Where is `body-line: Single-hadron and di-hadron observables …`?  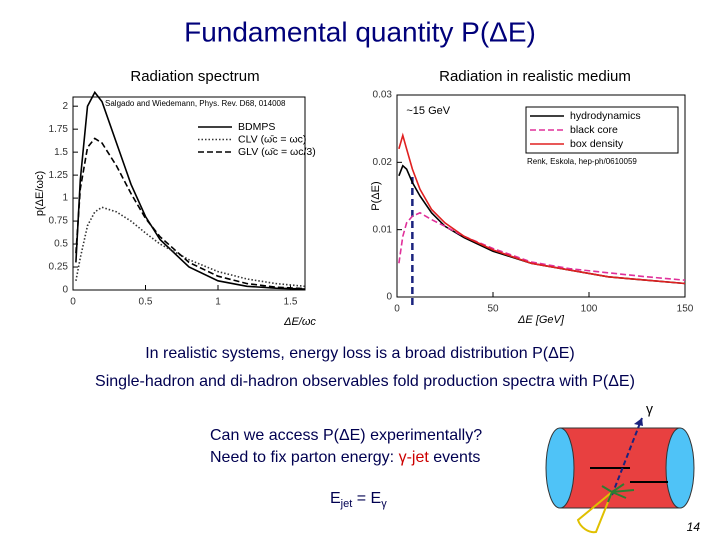
body-line: Single-hadron and di-hadron observables … is located at coordinates (365, 381).